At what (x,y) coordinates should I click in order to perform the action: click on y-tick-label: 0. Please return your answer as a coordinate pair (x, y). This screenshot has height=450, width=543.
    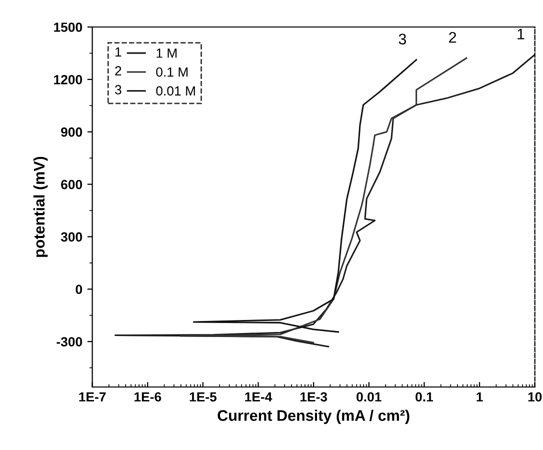
    Looking at the image, I should click on (79, 289).